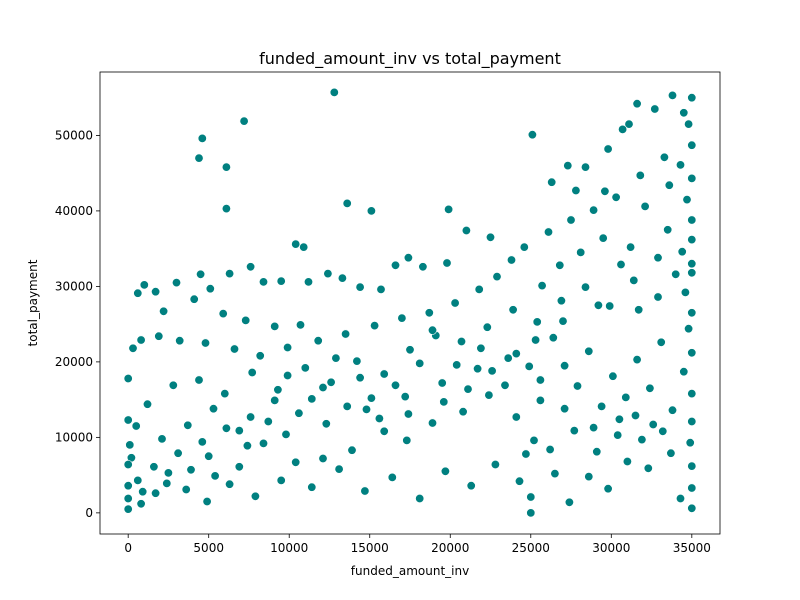 Image resolution: width=800 pixels, height=600 pixels. What do you see at coordinates (531, 548) in the screenshot?
I see `x-tick-label: 25000` at bounding box center [531, 548].